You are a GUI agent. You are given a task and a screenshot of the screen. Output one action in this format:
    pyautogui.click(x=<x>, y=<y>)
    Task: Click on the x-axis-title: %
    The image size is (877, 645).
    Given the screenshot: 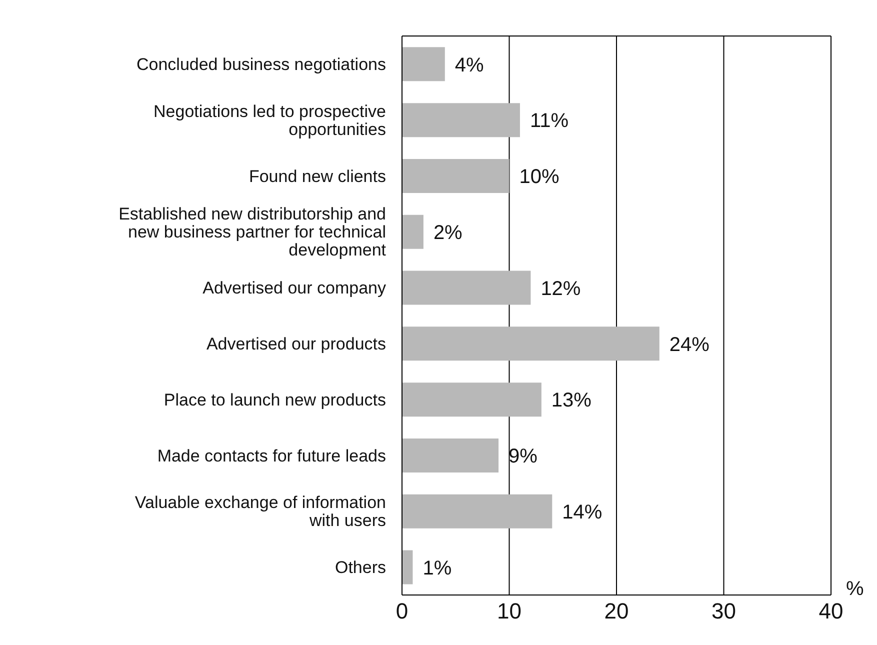 What is the action you would take?
    pyautogui.click(x=855, y=589)
    